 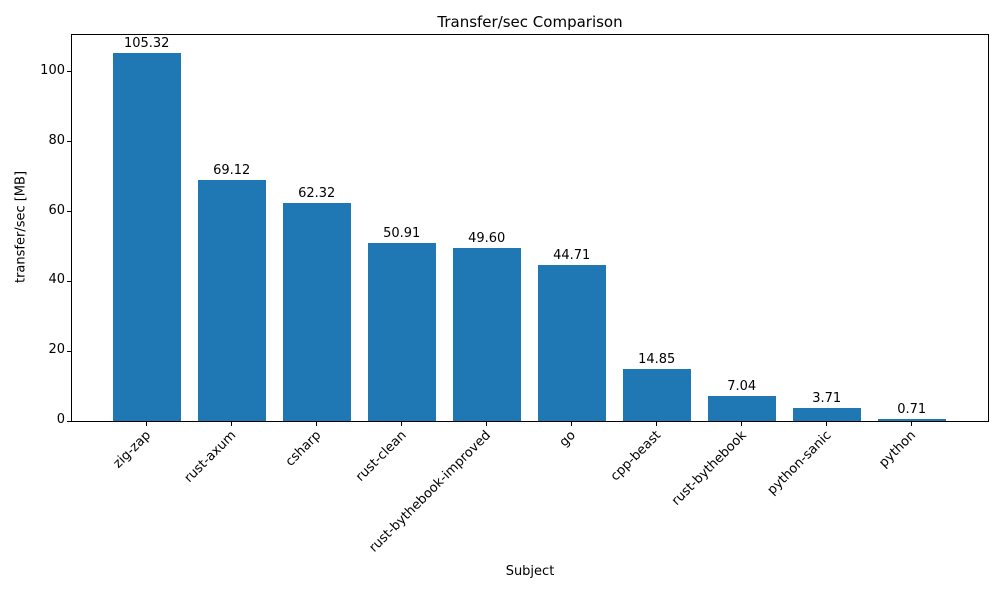 What do you see at coordinates (487, 238) in the screenshot?
I see `bar-value-label: 49.60` at bounding box center [487, 238].